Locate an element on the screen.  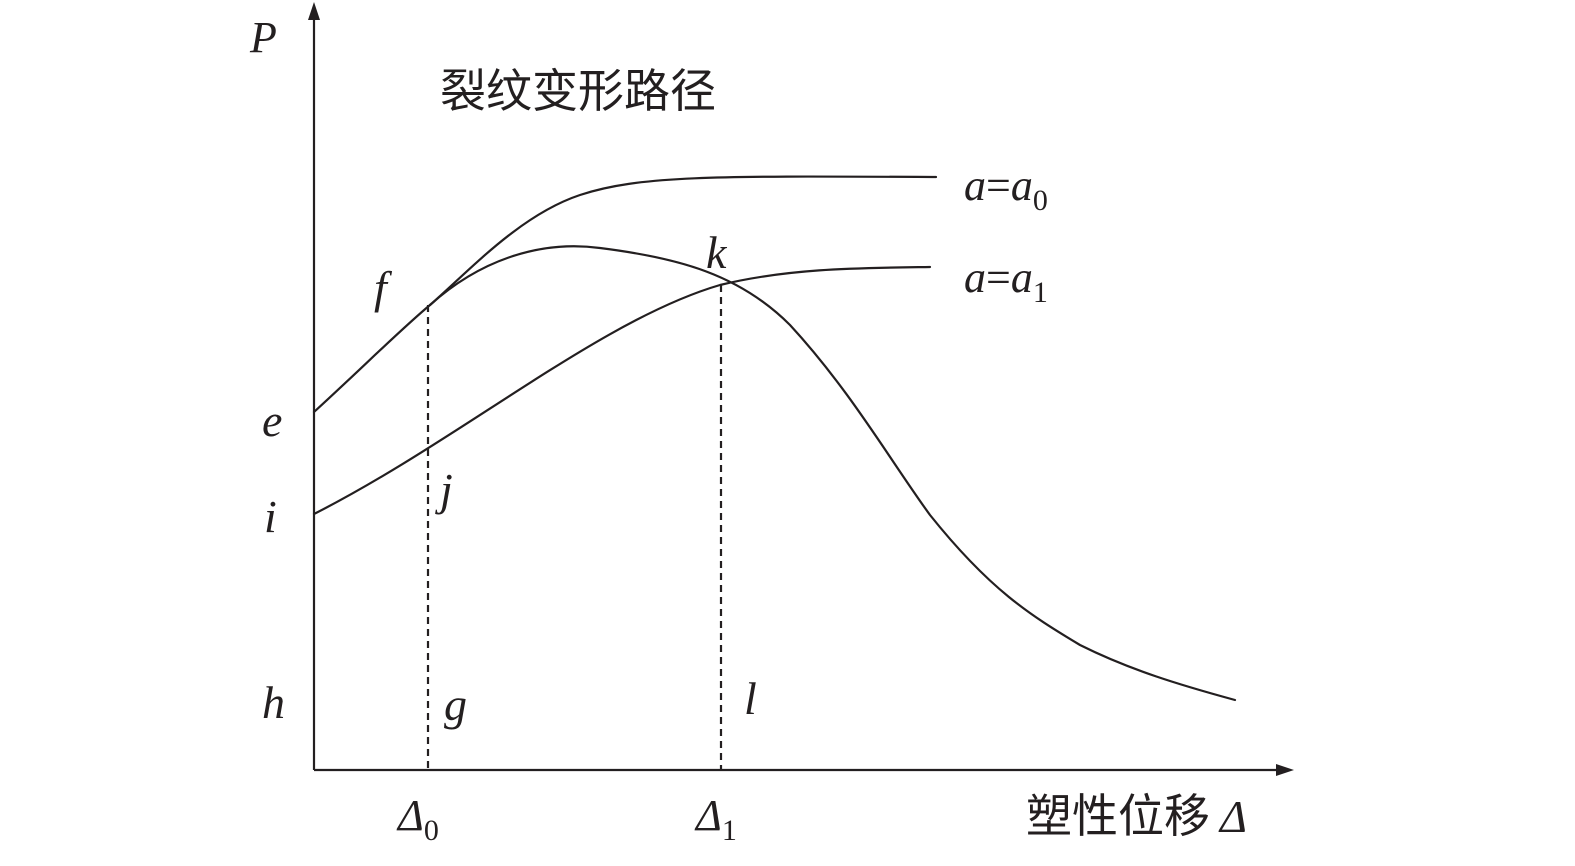
point-label-j: j is located at coordinates (444, 489).